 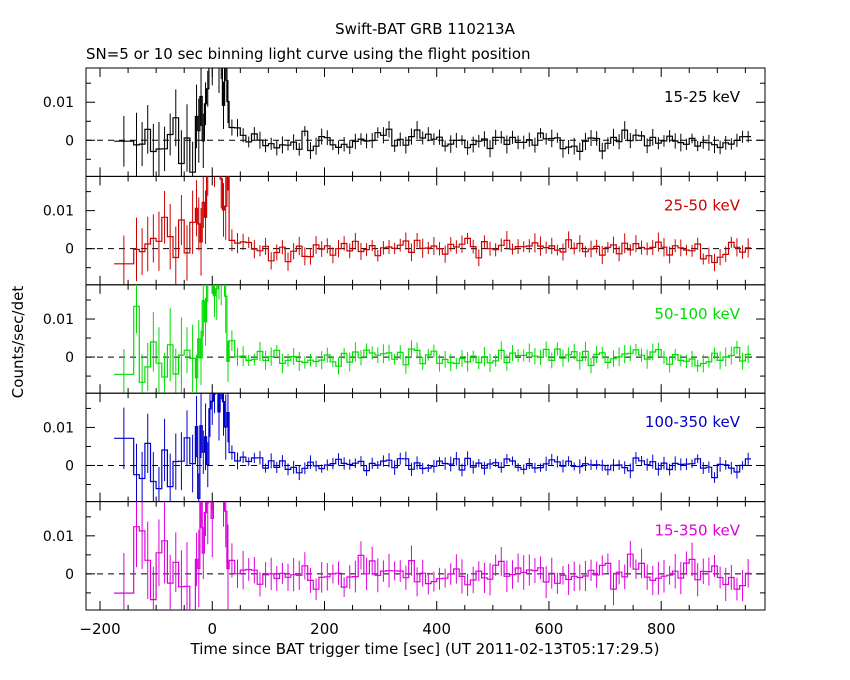 I want to click on energy-band-label: 15-25 keV, so click(x=702, y=97).